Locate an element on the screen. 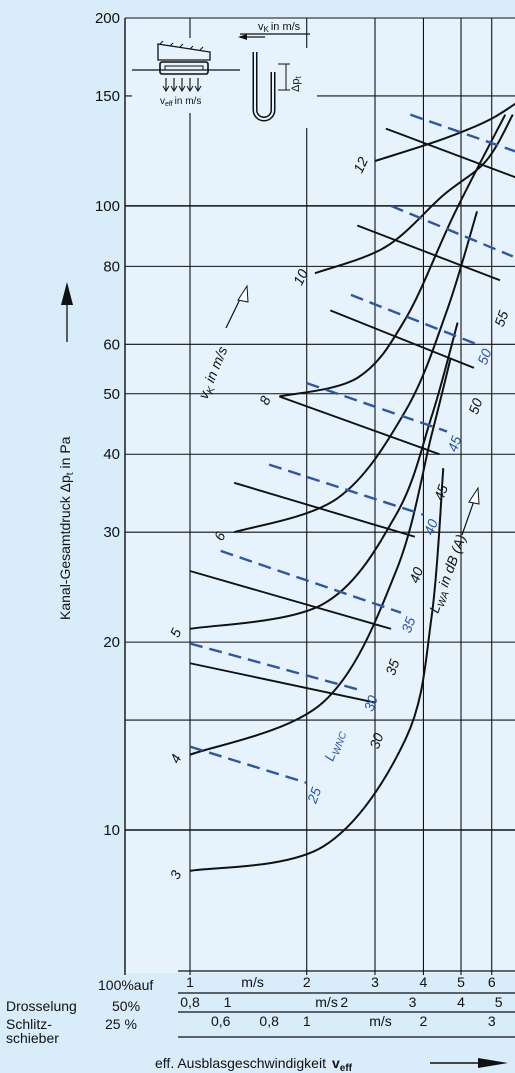  inset-hatching is located at coordinates (181, 45).